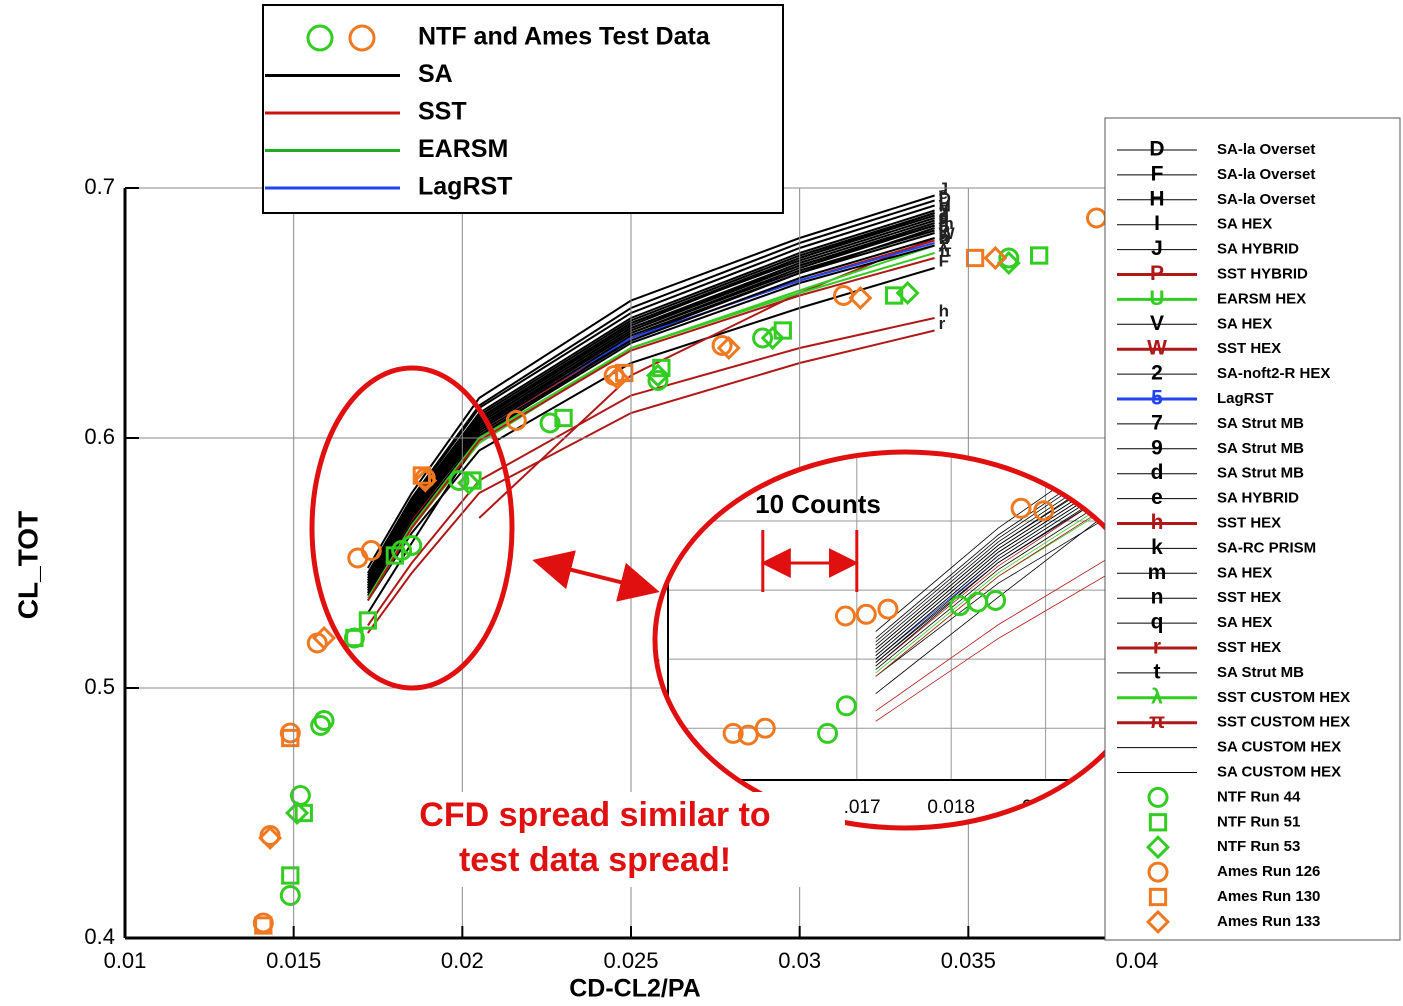  What do you see at coordinates (942, 225) in the screenshot?
I see `curve-symbol: t` at bounding box center [942, 225].